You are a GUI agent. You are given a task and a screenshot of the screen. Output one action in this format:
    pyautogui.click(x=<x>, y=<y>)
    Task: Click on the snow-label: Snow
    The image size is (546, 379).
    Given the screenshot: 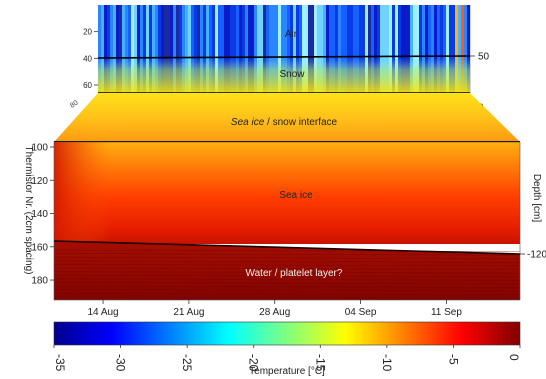 What is the action you would take?
    pyautogui.click(x=292, y=74)
    